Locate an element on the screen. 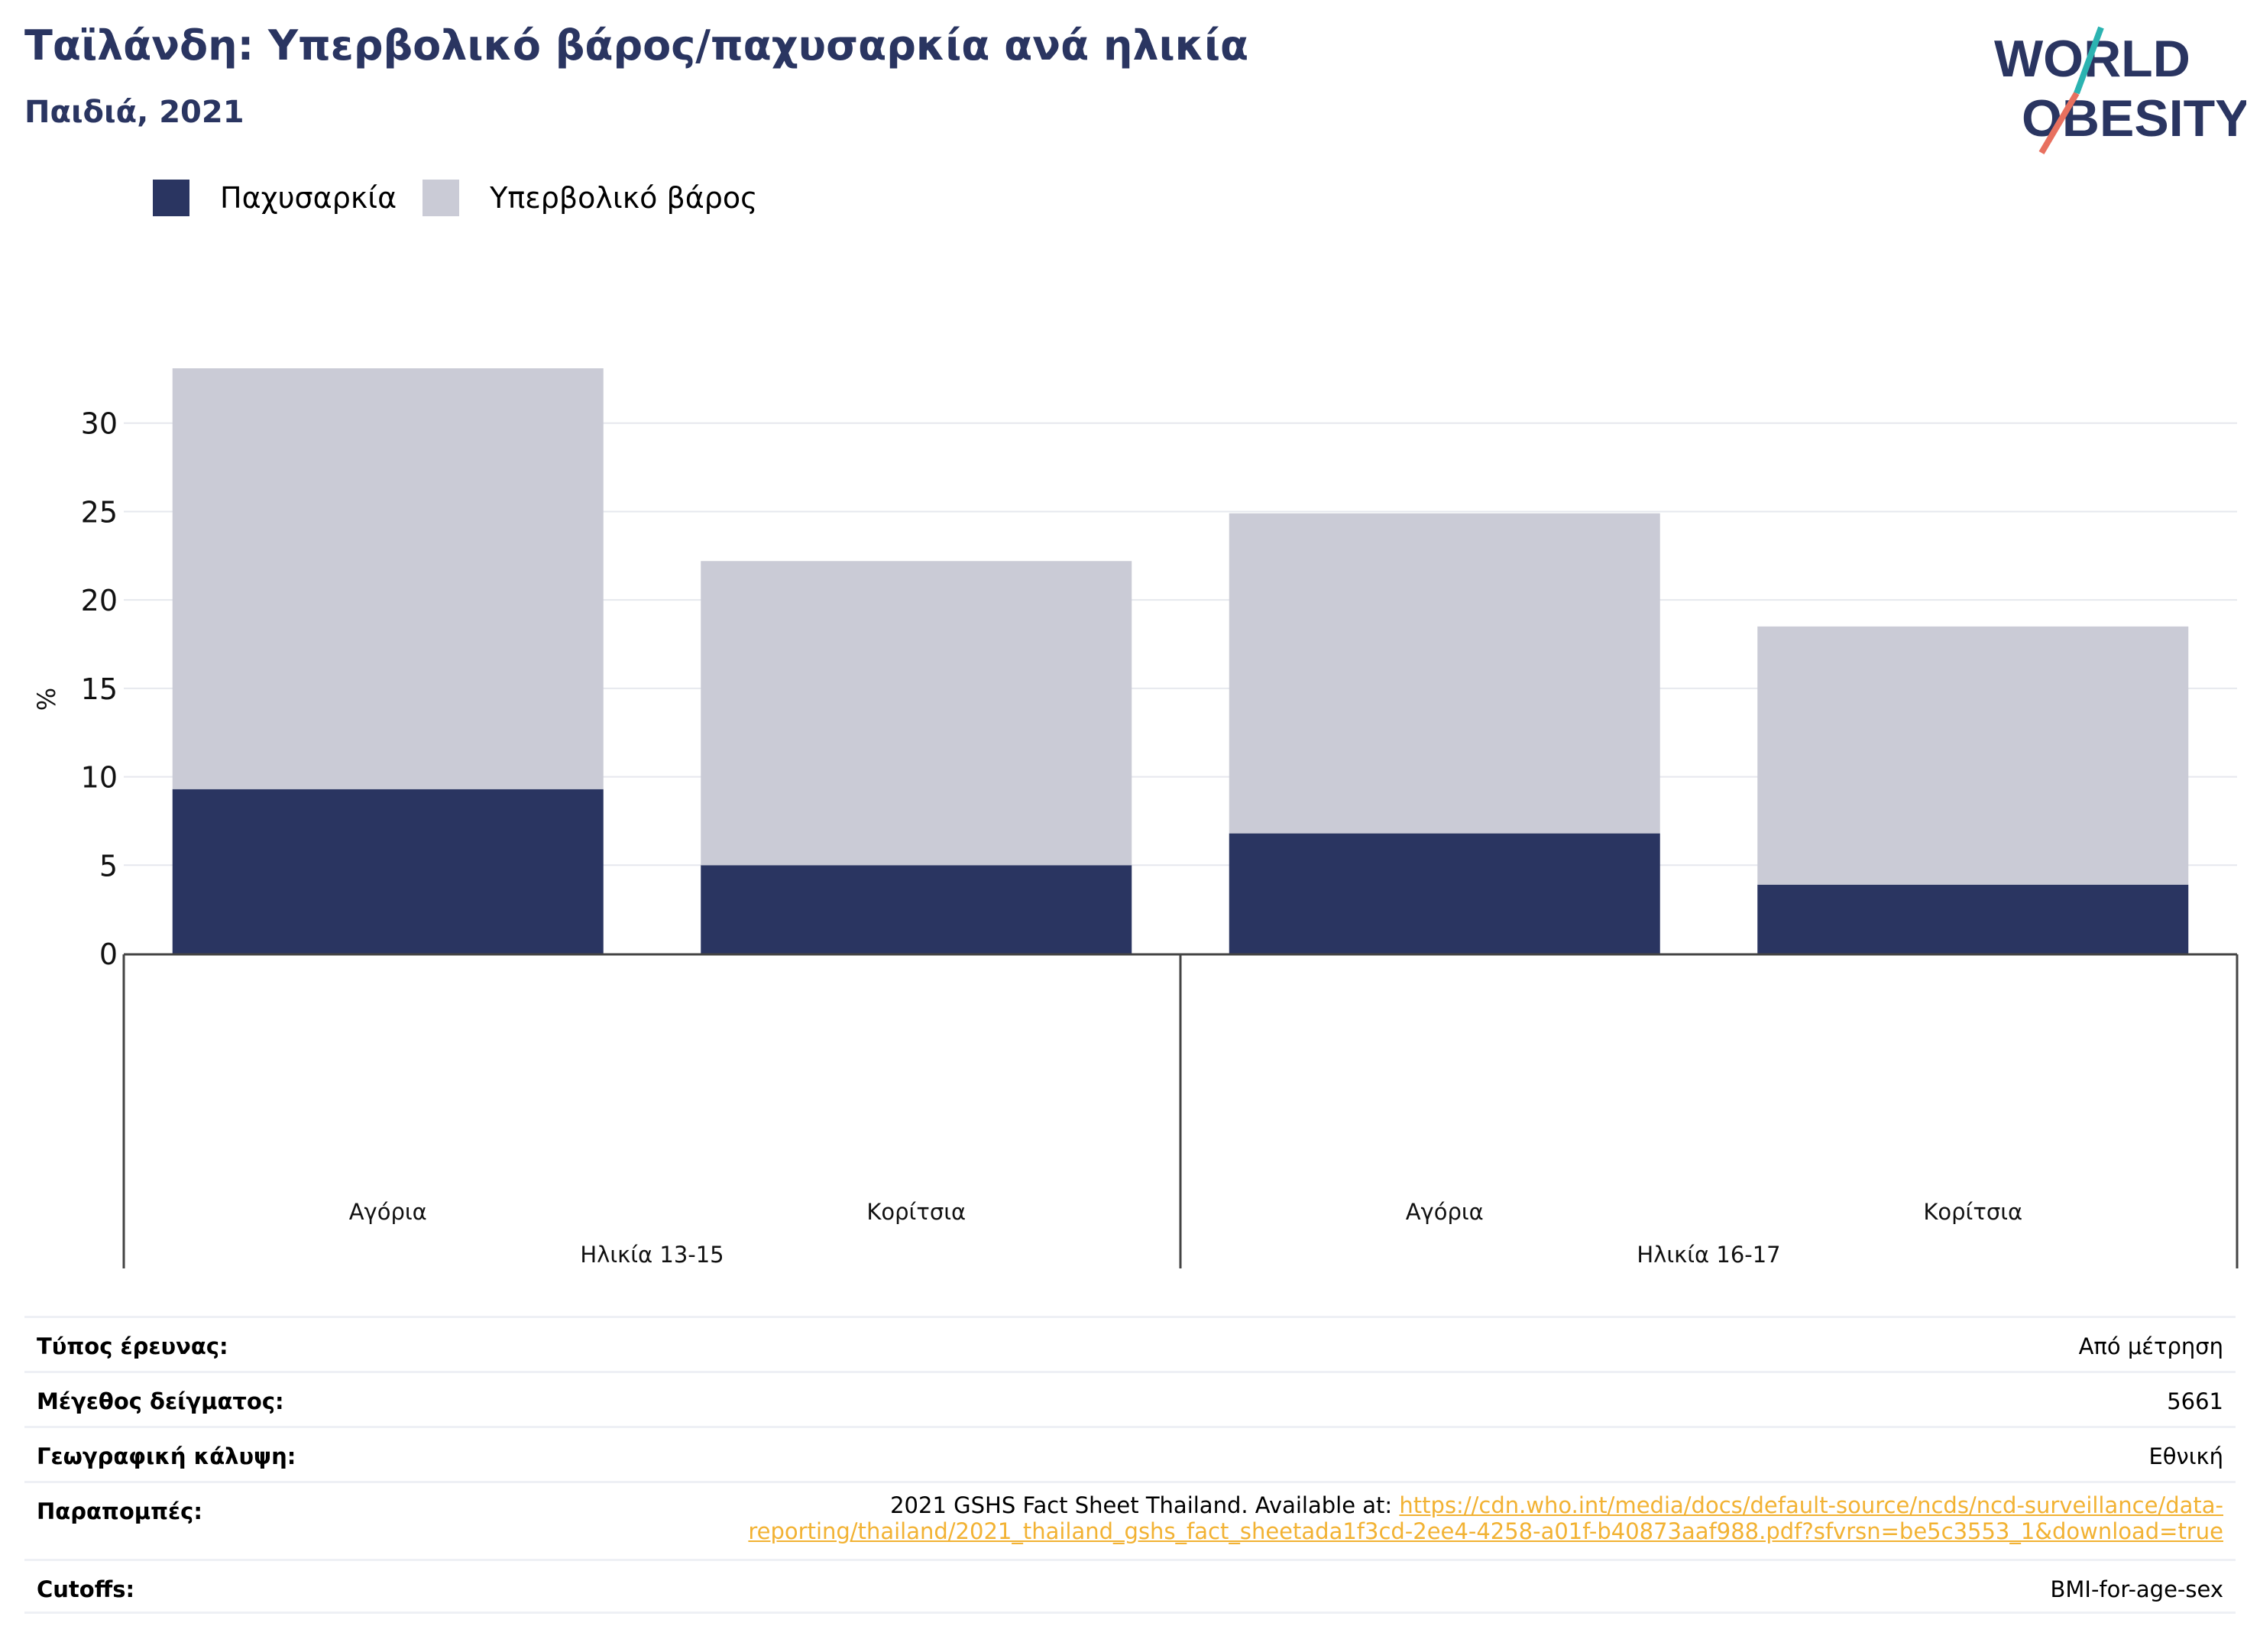 This screenshot has width=2260, height=1652. logo-slash-teal is located at coordinates (2089, 60).